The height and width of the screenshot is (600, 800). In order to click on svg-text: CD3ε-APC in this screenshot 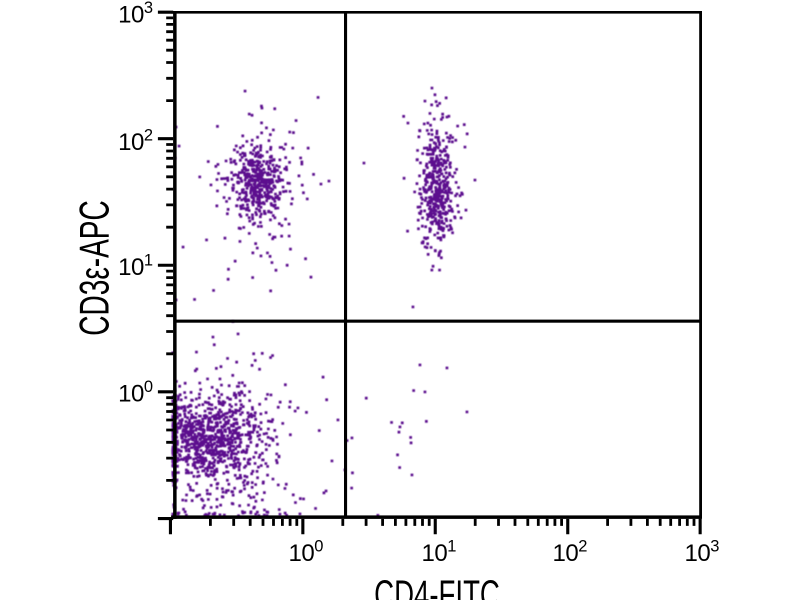, I will do `click(94, 267)`.